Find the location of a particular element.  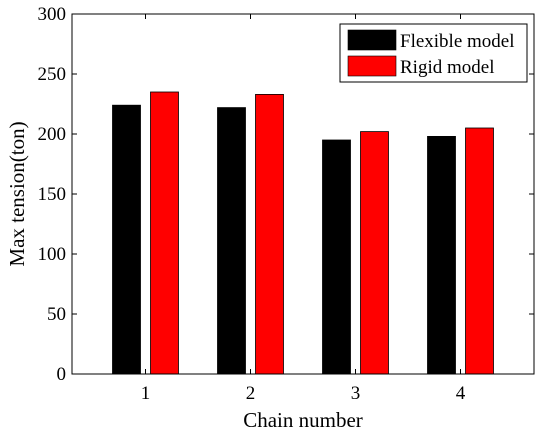

x-tick-label-2: 2 is located at coordinates (251, 393).